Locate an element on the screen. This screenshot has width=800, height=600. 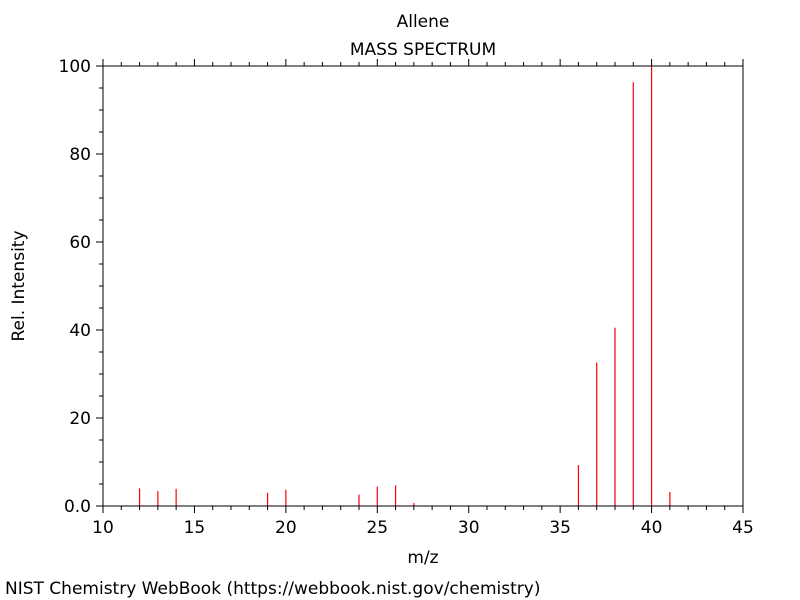
y-tick-label: 40 is located at coordinates (80, 331).